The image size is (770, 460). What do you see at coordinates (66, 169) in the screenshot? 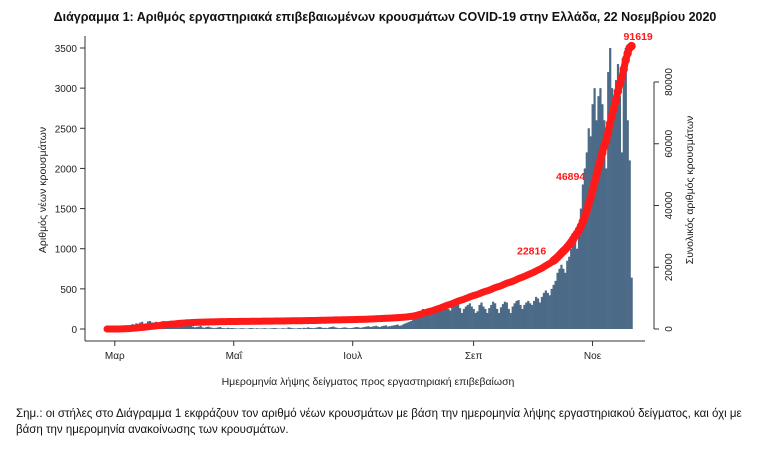
I see `y-tick-label: 2000` at bounding box center [66, 169].